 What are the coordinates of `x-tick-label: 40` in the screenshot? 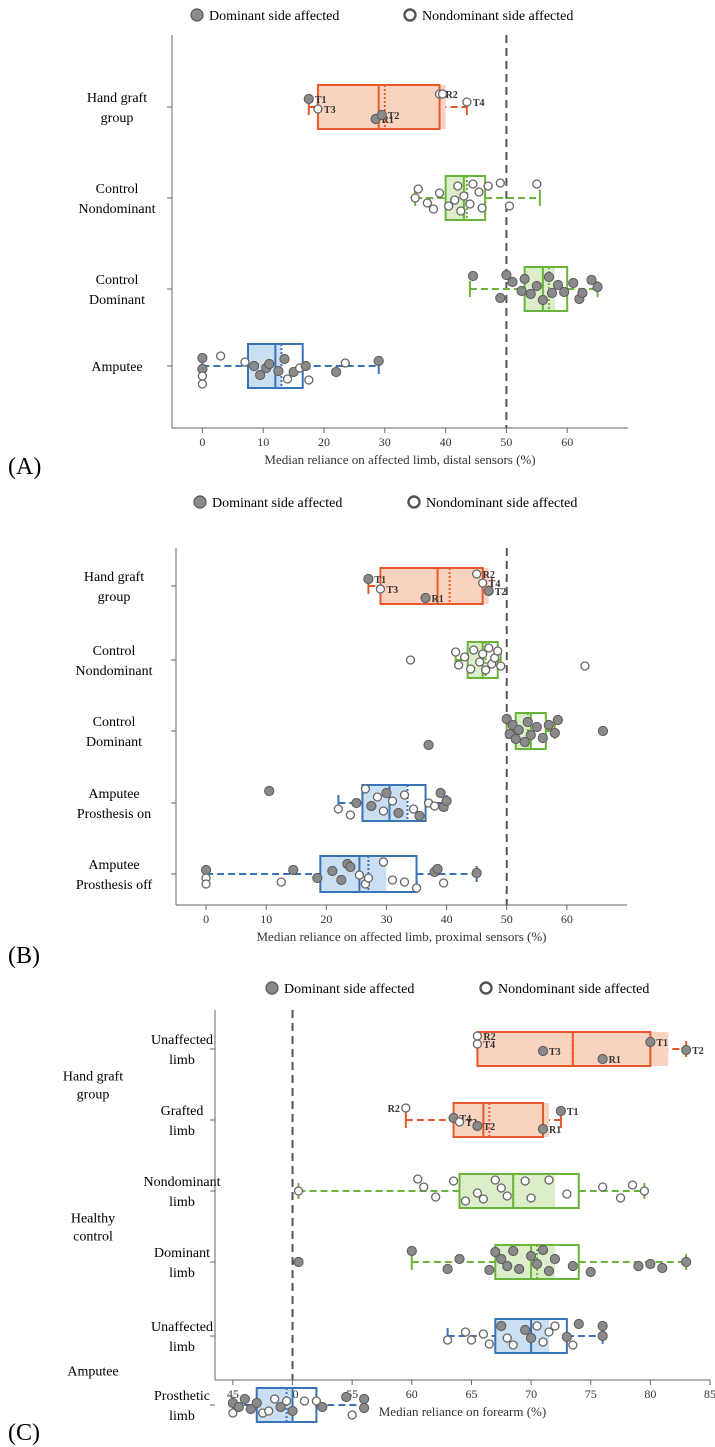 It's located at (446, 442).